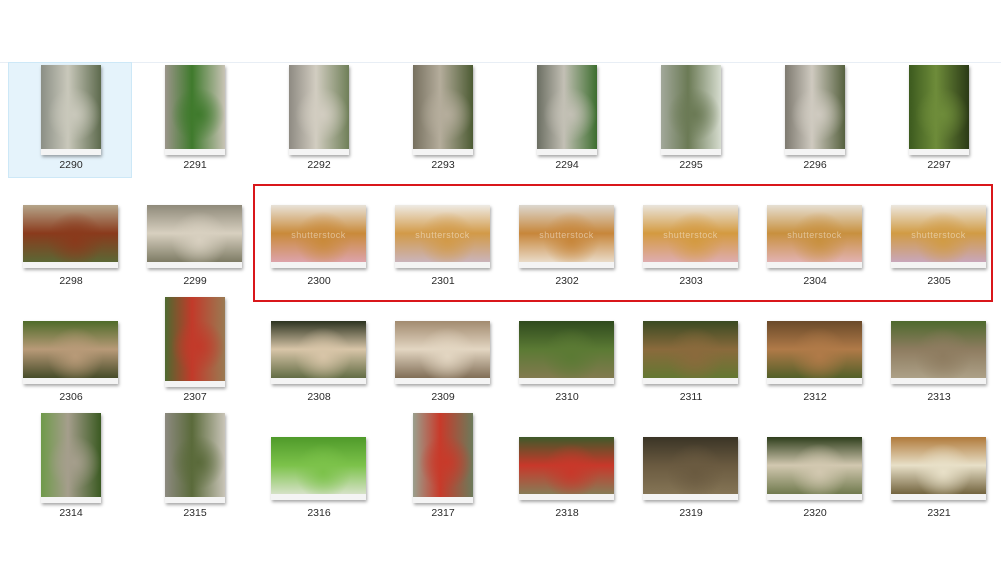 This screenshot has width=1001, height=563. What do you see at coordinates (71, 165) in the screenshot?
I see `thumbnail-caption: 2290` at bounding box center [71, 165].